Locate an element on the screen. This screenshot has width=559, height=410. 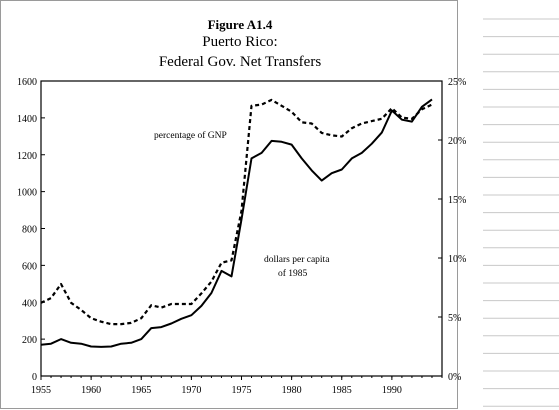
y-right-tick-label: 10% is located at coordinates (457, 259).